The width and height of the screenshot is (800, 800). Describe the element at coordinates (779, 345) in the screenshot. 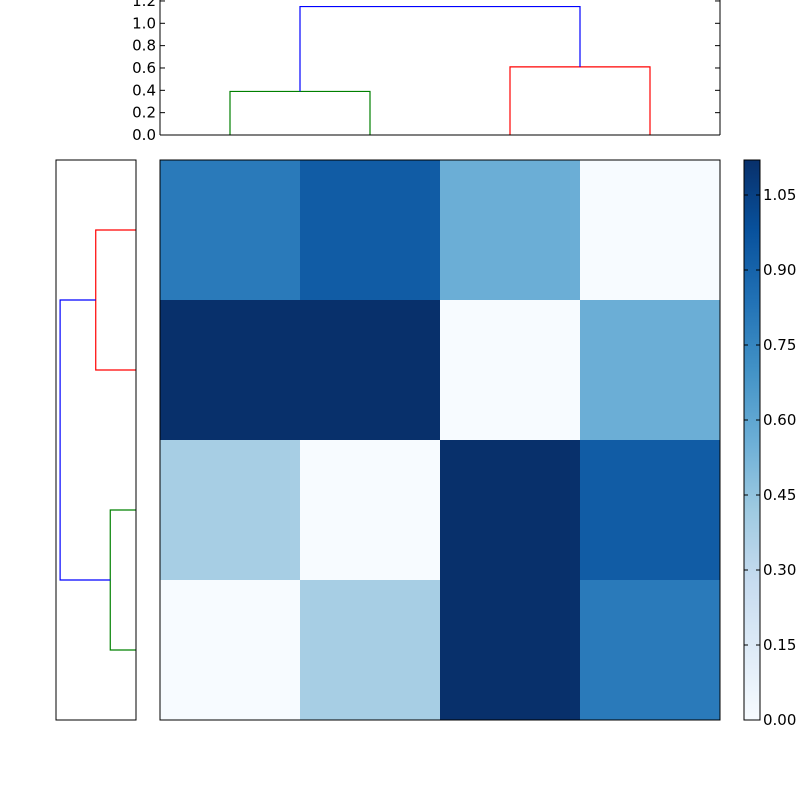

I see `colorbar-tick-label: 0.75` at that location.